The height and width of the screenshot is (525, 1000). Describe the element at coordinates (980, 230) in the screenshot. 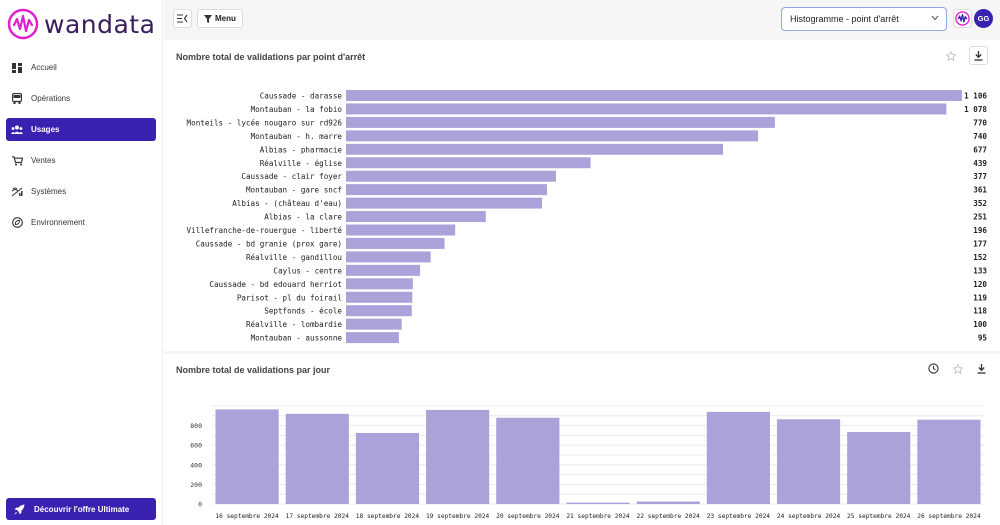

I see `data-label: 196` at that location.